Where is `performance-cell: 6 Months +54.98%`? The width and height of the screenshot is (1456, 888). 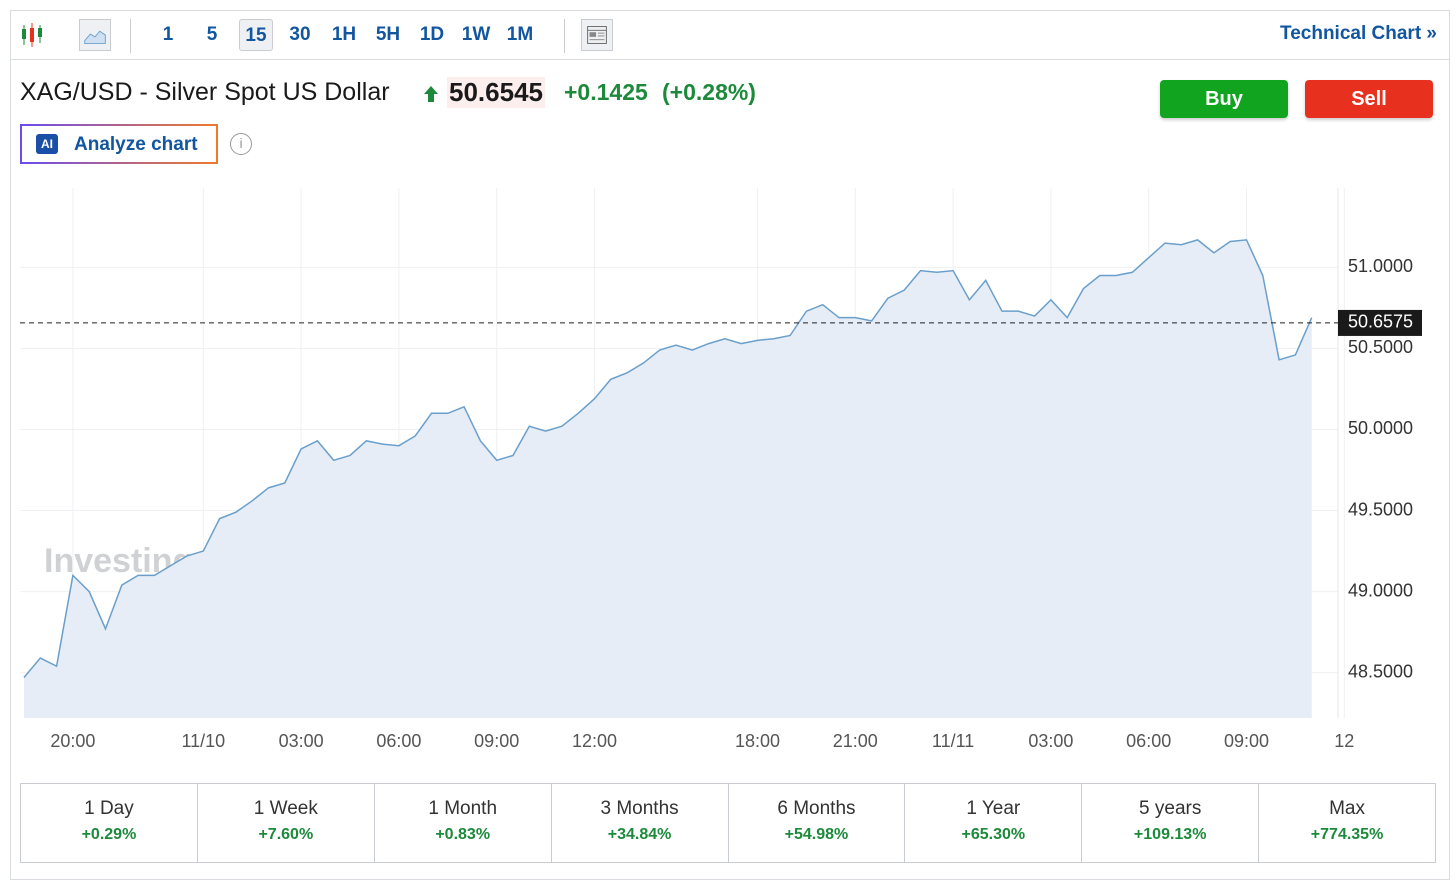
performance-cell: 6 Months +54.98% is located at coordinates (816, 823).